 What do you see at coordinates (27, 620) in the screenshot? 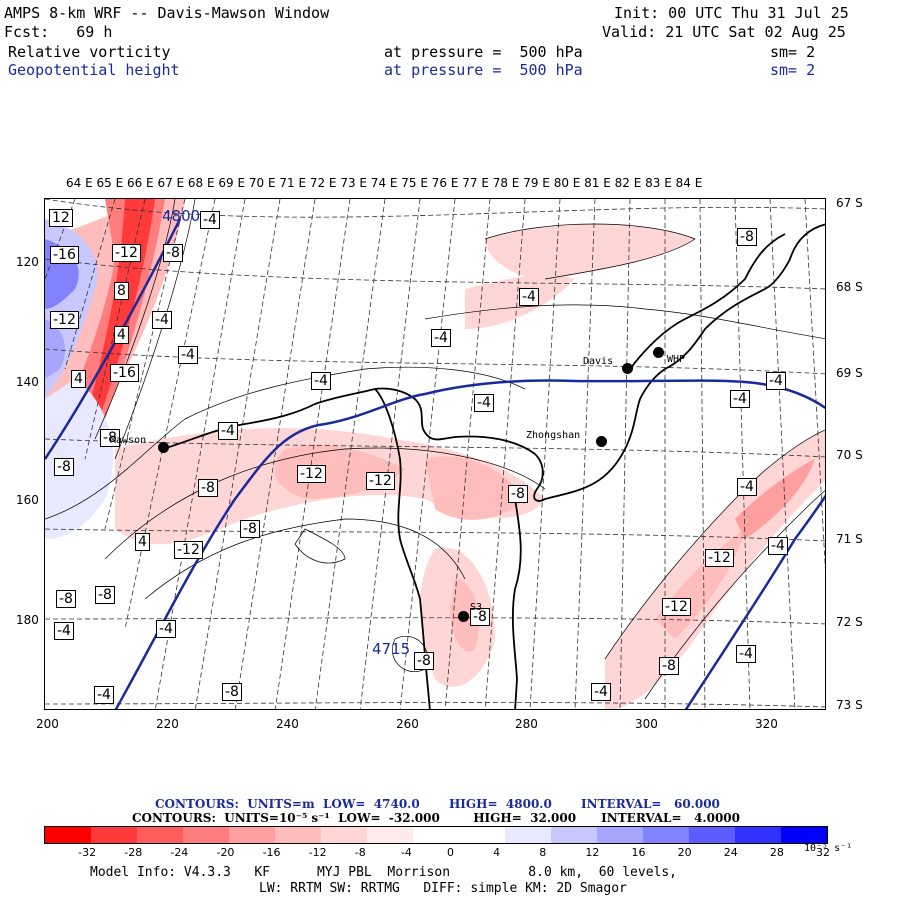
I see `y-tick: 180` at bounding box center [27, 620].